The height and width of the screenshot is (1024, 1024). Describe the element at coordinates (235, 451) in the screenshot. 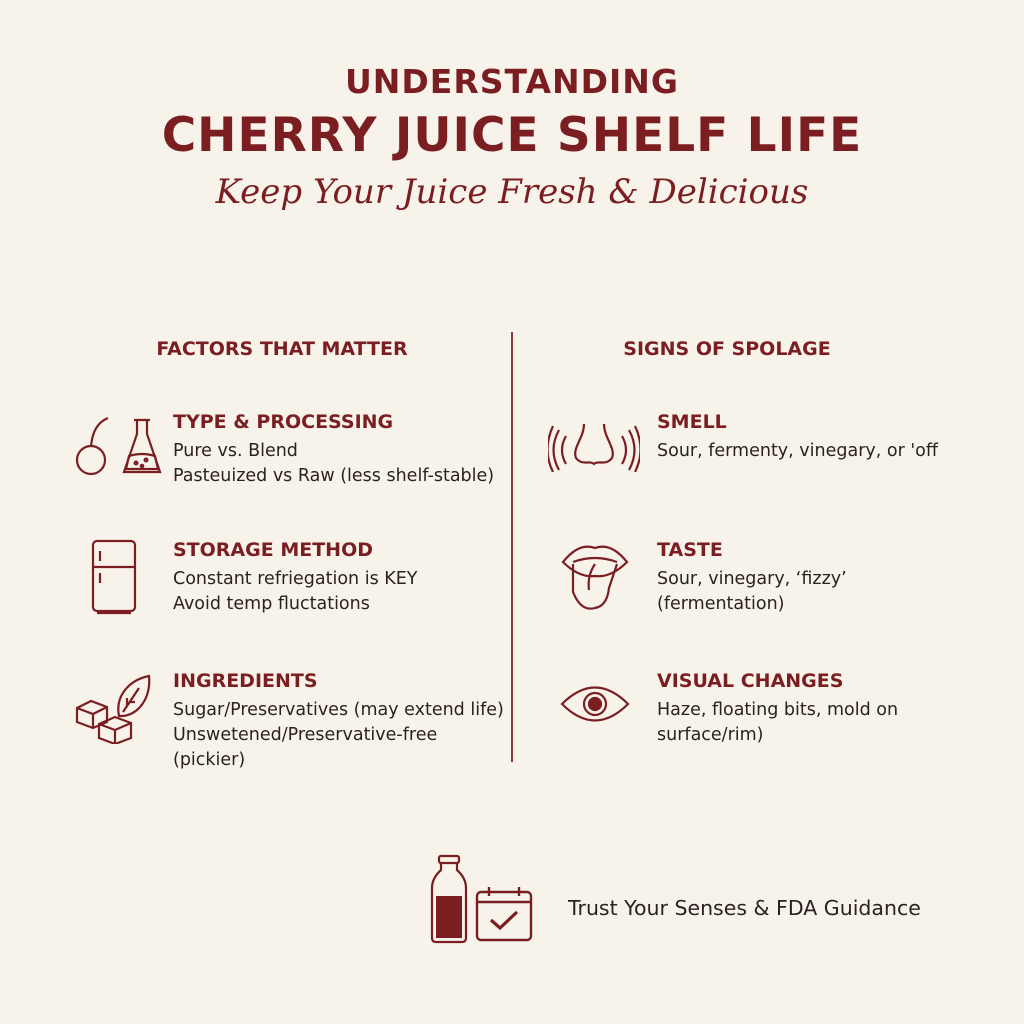

I see `item-line: Pure vs. Blend` at that location.